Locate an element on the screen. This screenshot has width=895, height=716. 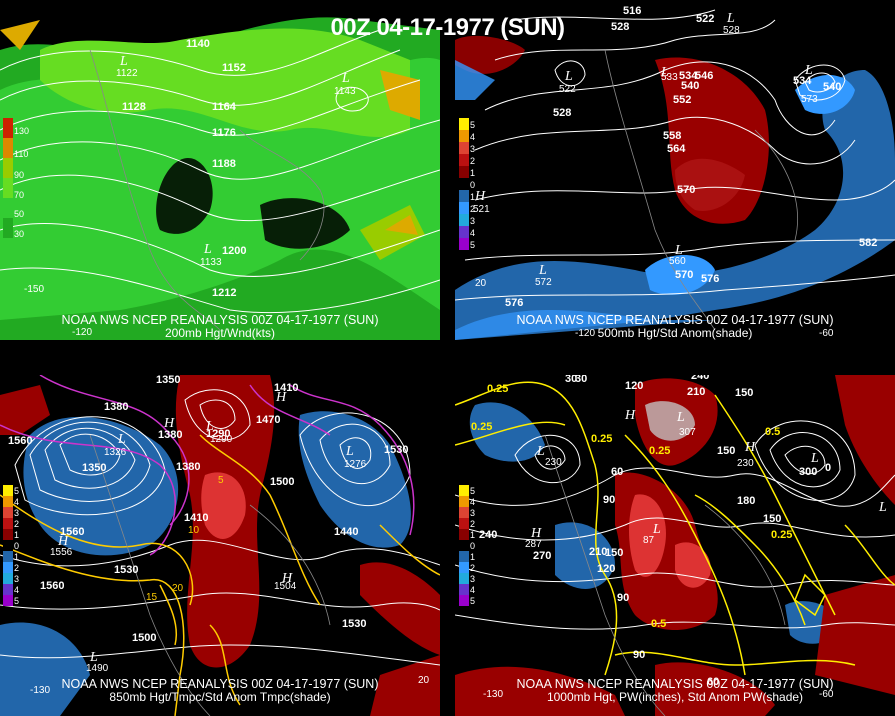
center-label: 1143 is located at coordinates (345, 91).